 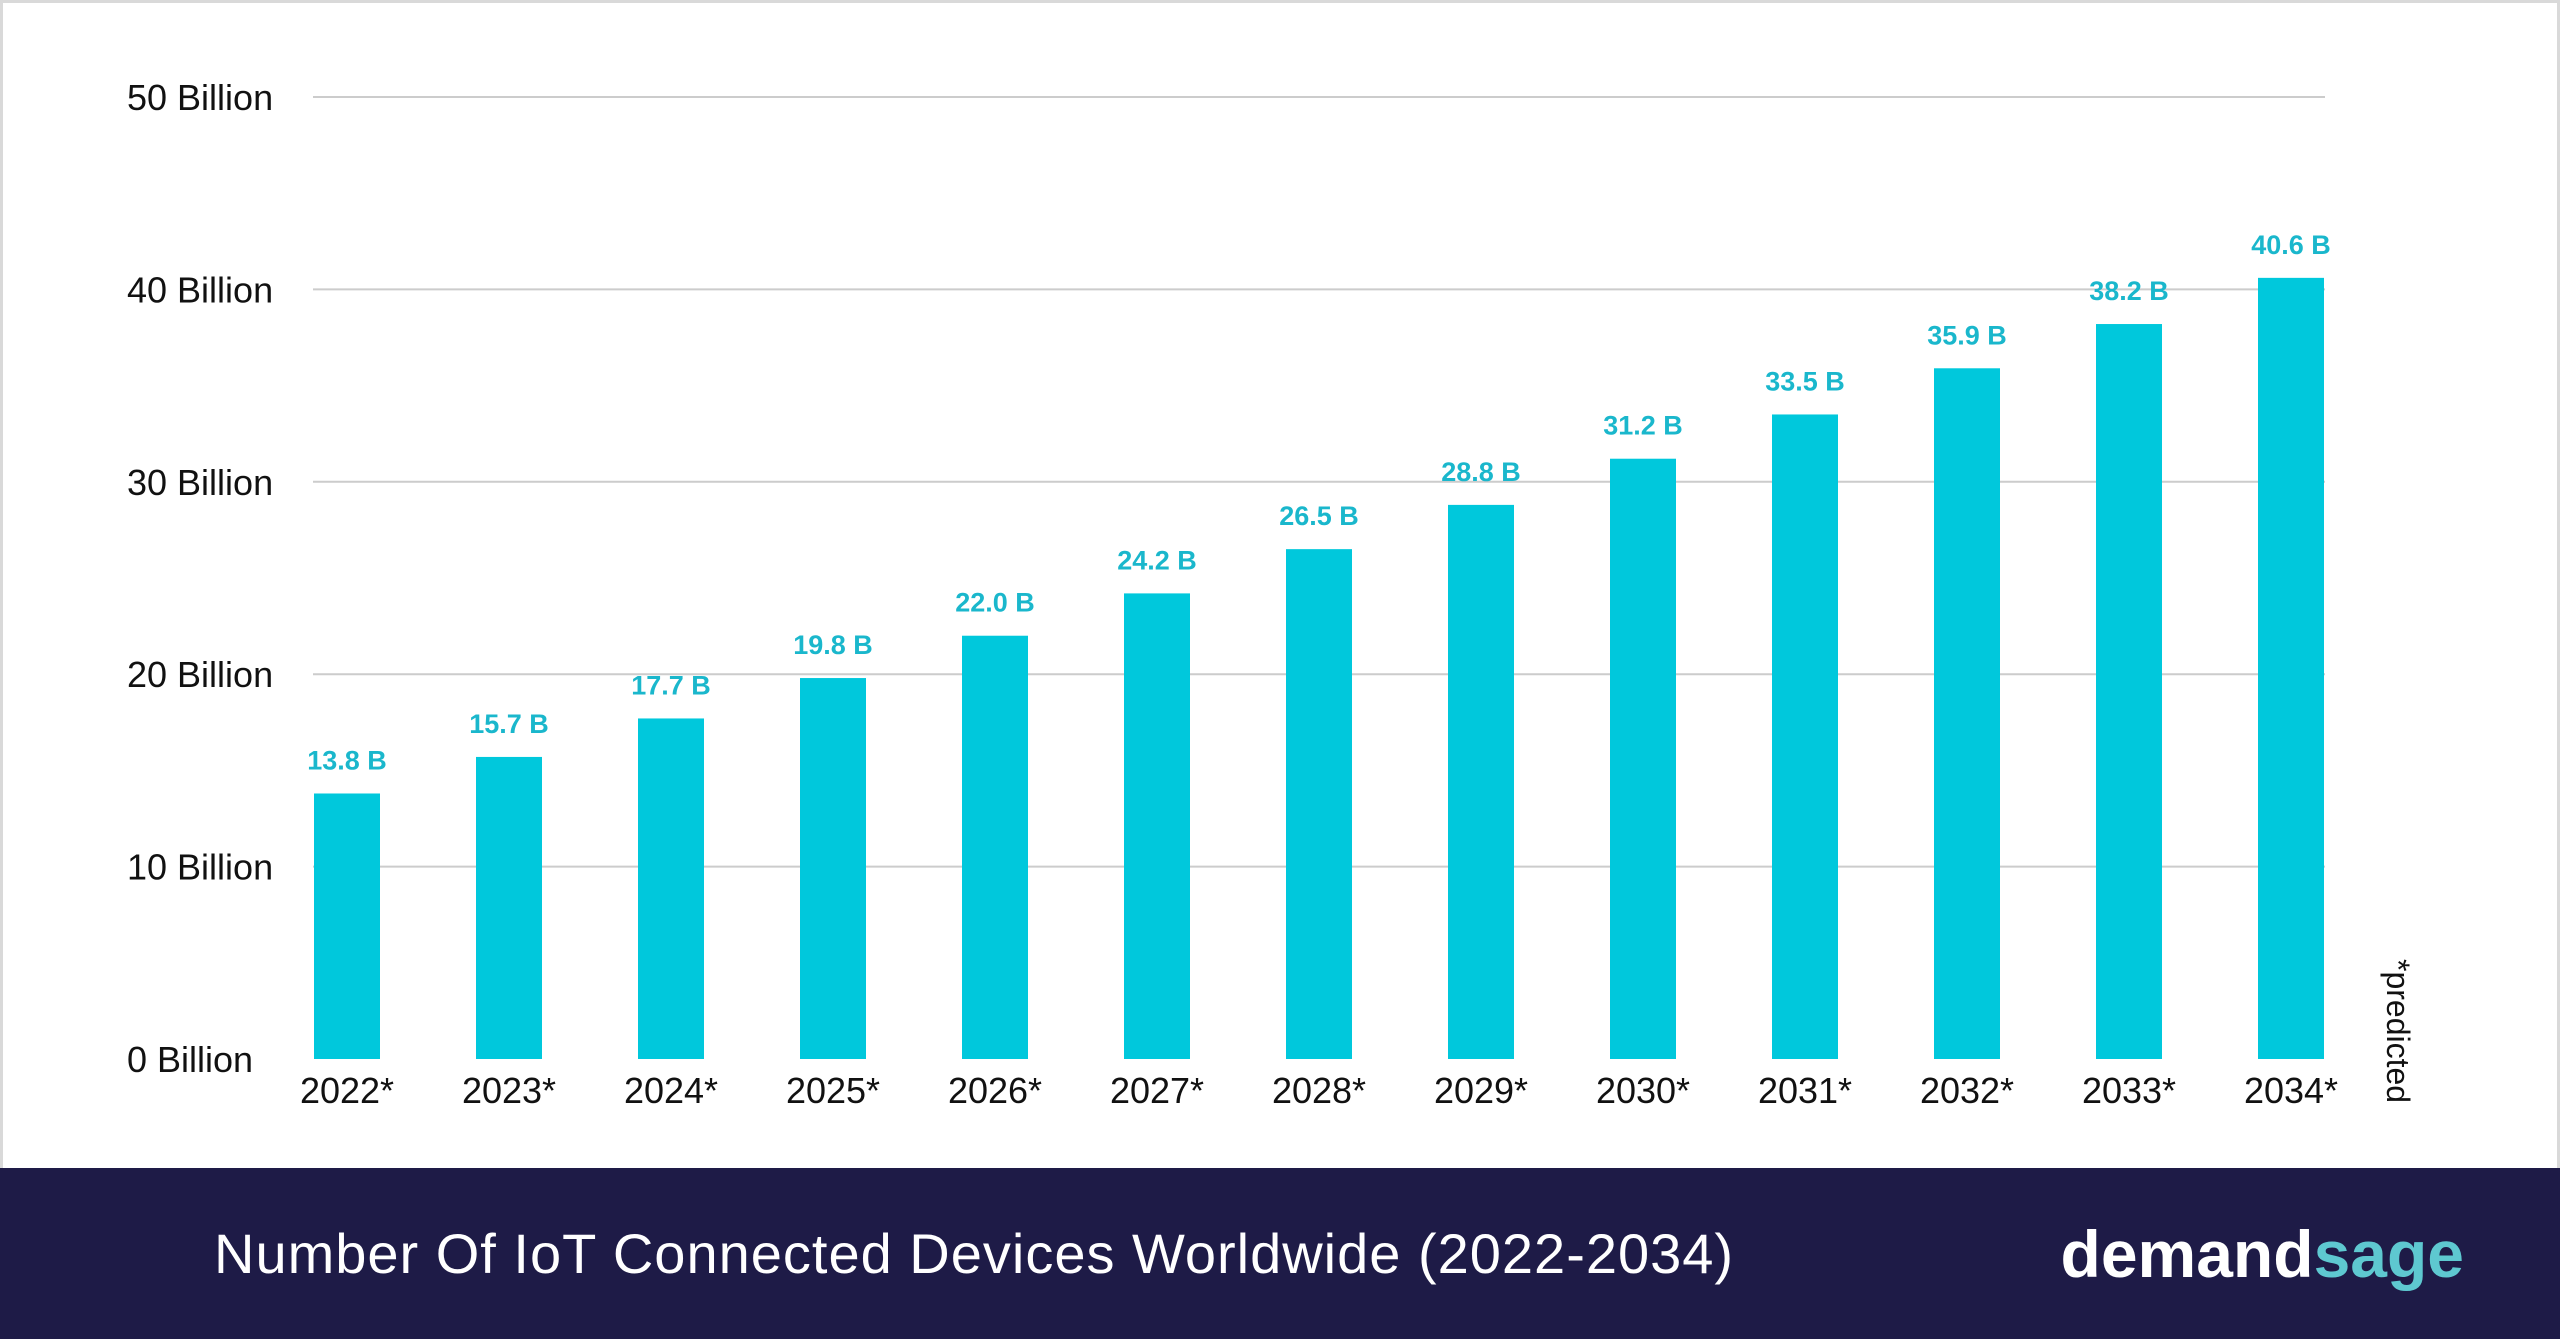 What do you see at coordinates (347, 1090) in the screenshot?
I see `x-tick-label: 2022*` at bounding box center [347, 1090].